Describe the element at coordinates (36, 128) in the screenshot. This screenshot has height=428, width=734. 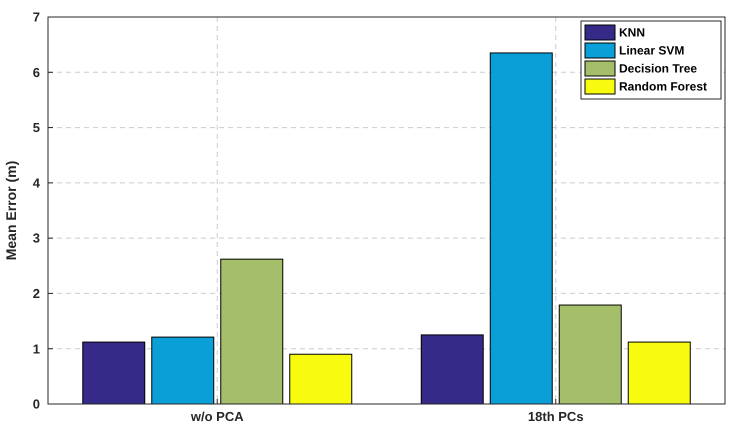
I see `y-tick-label: 5` at that location.